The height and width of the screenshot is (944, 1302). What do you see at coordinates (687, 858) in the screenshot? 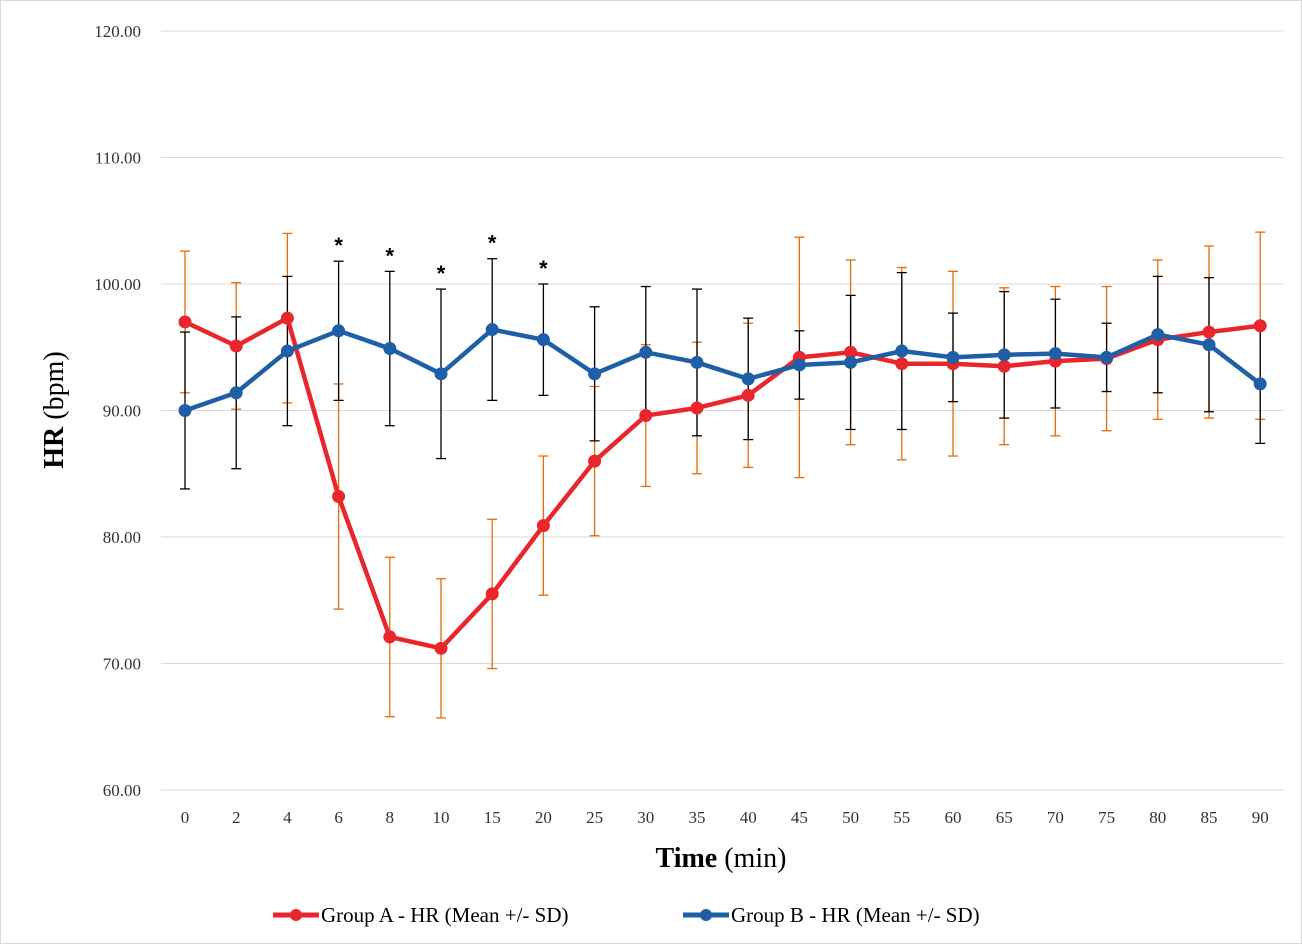
I see `x-axis-title-main: Time` at bounding box center [687, 858].